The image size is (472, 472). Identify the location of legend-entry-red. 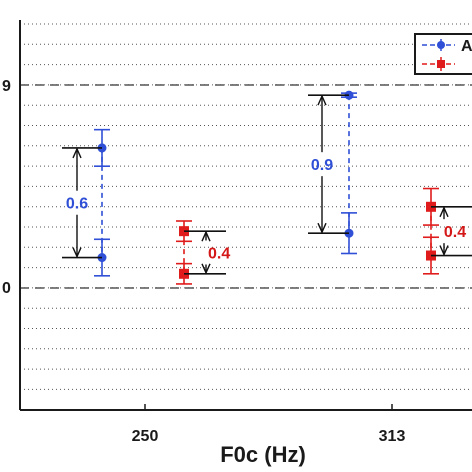
(438, 64).